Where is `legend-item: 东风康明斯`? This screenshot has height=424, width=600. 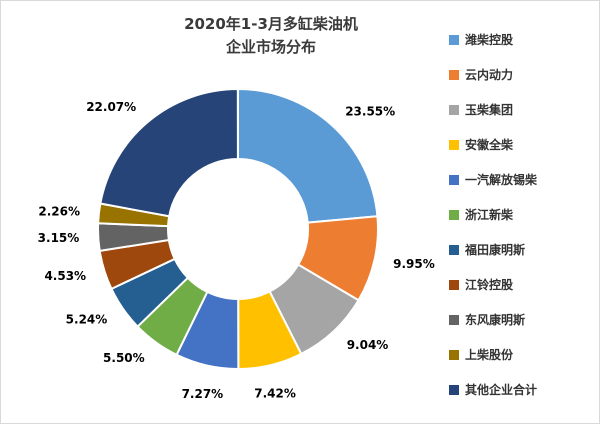 legend-item: 东风康明斯 is located at coordinates (493, 319).